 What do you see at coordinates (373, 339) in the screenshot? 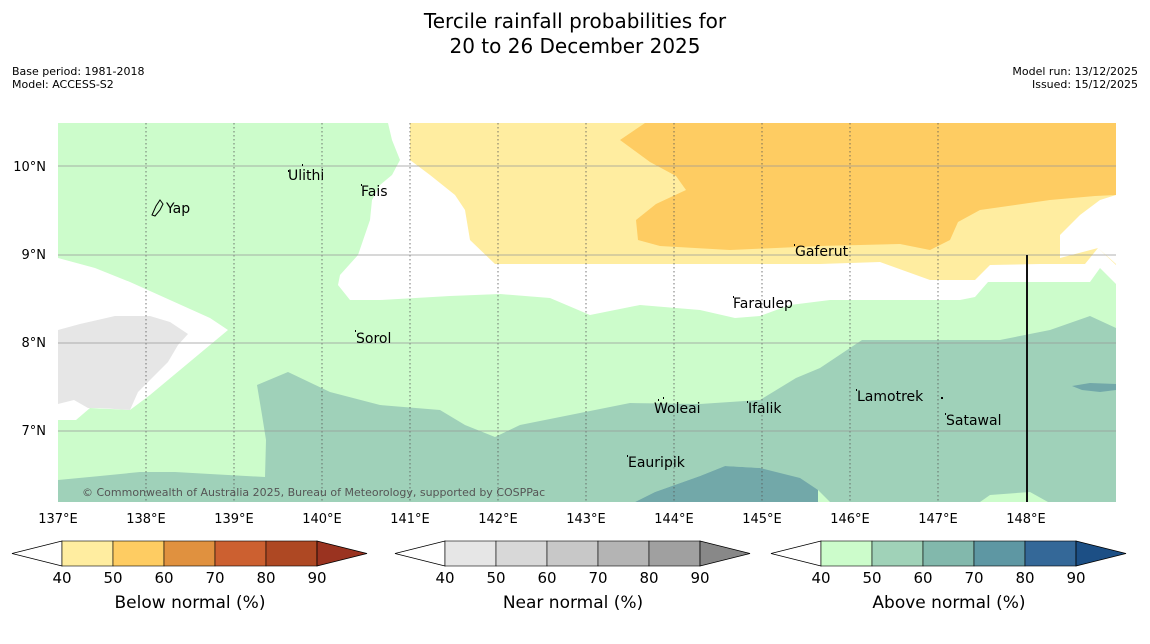
I see `place-label-sorol: Sorol` at bounding box center [373, 339].